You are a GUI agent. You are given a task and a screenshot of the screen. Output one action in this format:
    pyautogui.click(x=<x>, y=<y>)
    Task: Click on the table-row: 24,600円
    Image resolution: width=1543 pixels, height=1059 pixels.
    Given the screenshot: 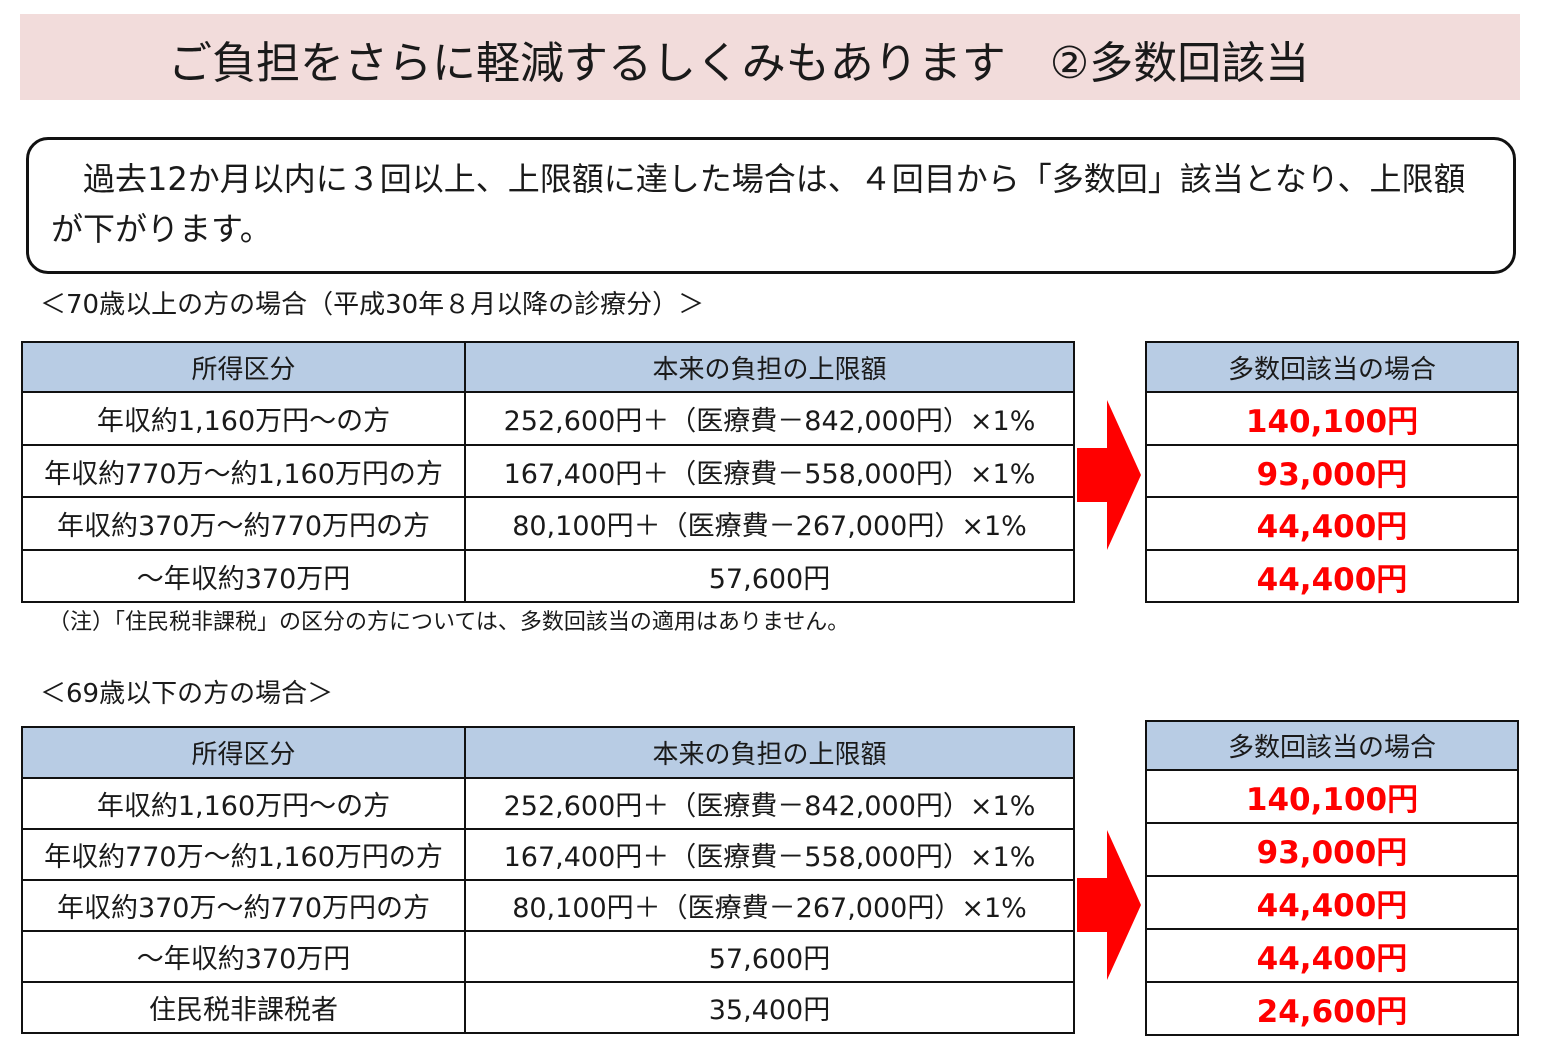 What is the action you would take?
    pyautogui.click(x=1332, y=1008)
    